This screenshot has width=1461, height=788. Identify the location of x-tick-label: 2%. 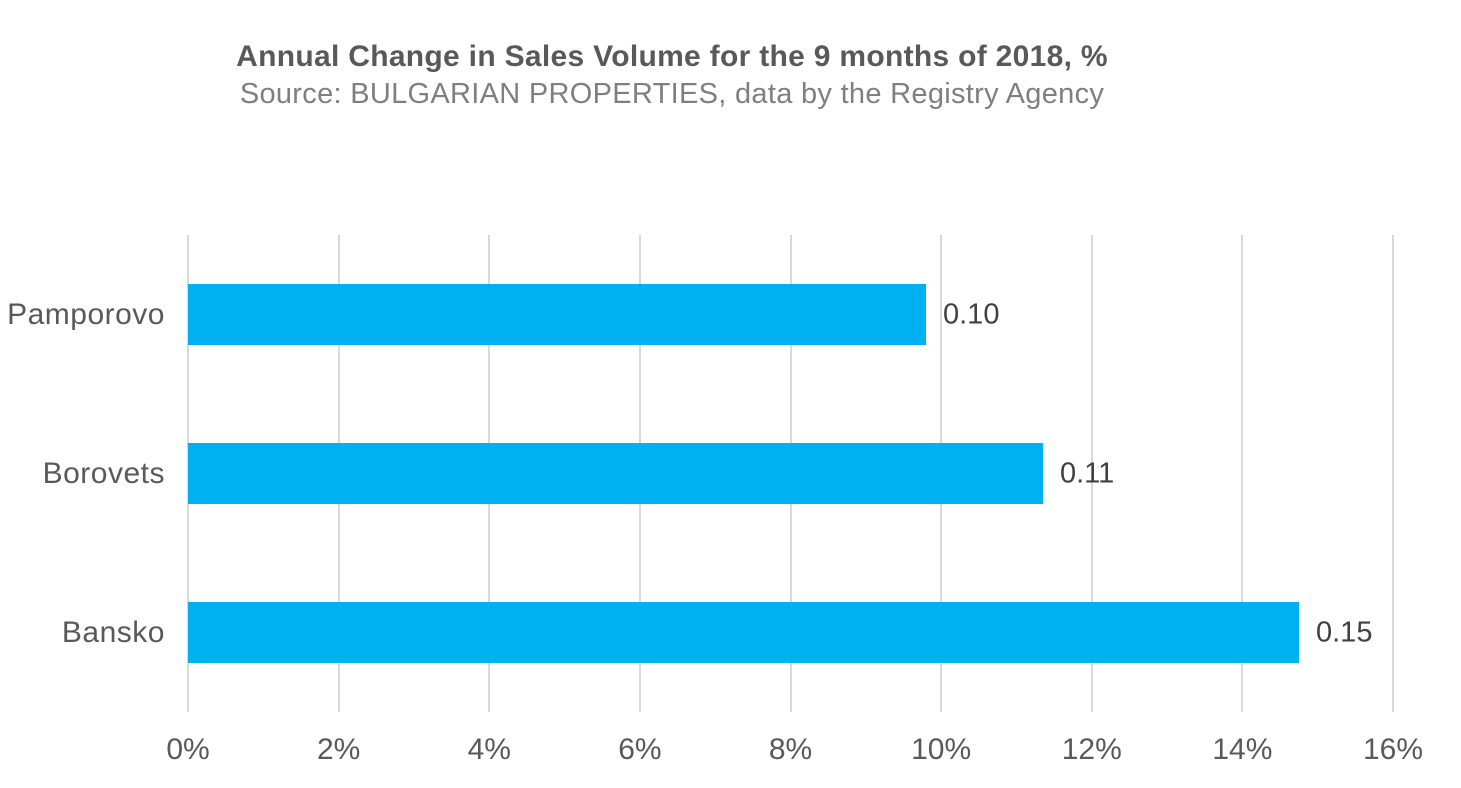
(338, 749).